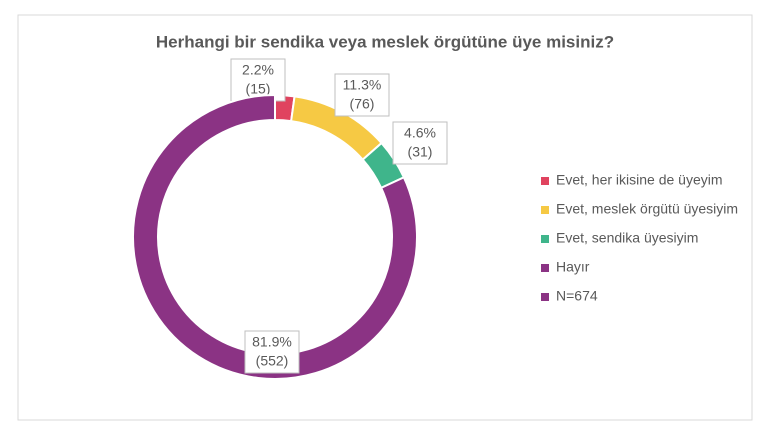 The image size is (778, 447). Describe the element at coordinates (258, 89) in the screenshot. I see `count-label: (15)` at that location.